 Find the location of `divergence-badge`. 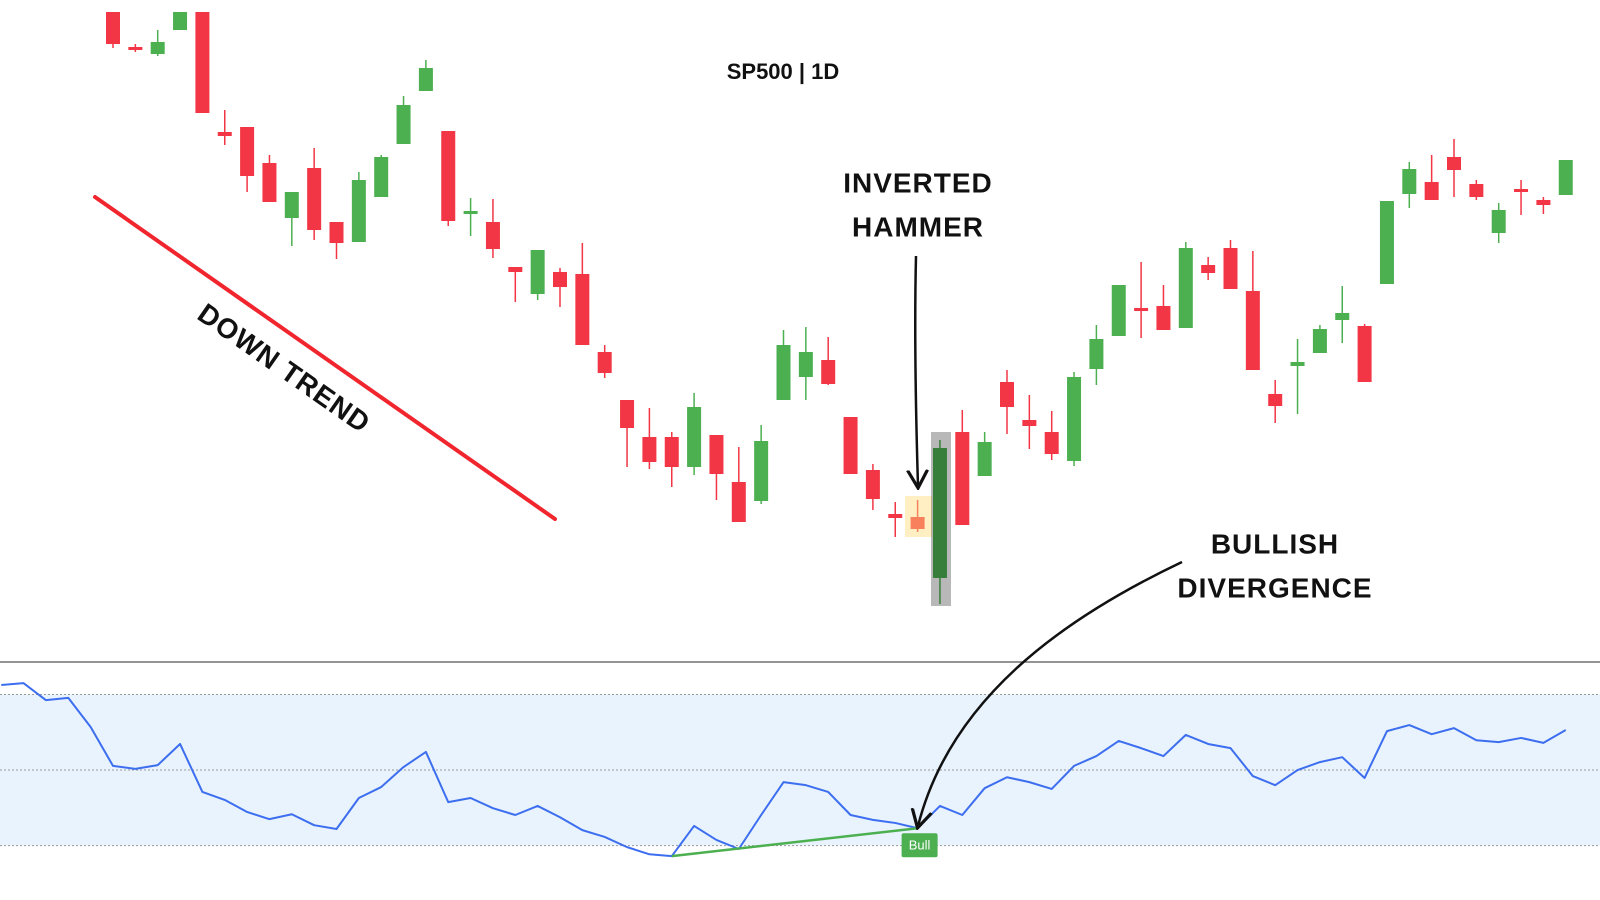

divergence-badge is located at coordinates (919, 845).